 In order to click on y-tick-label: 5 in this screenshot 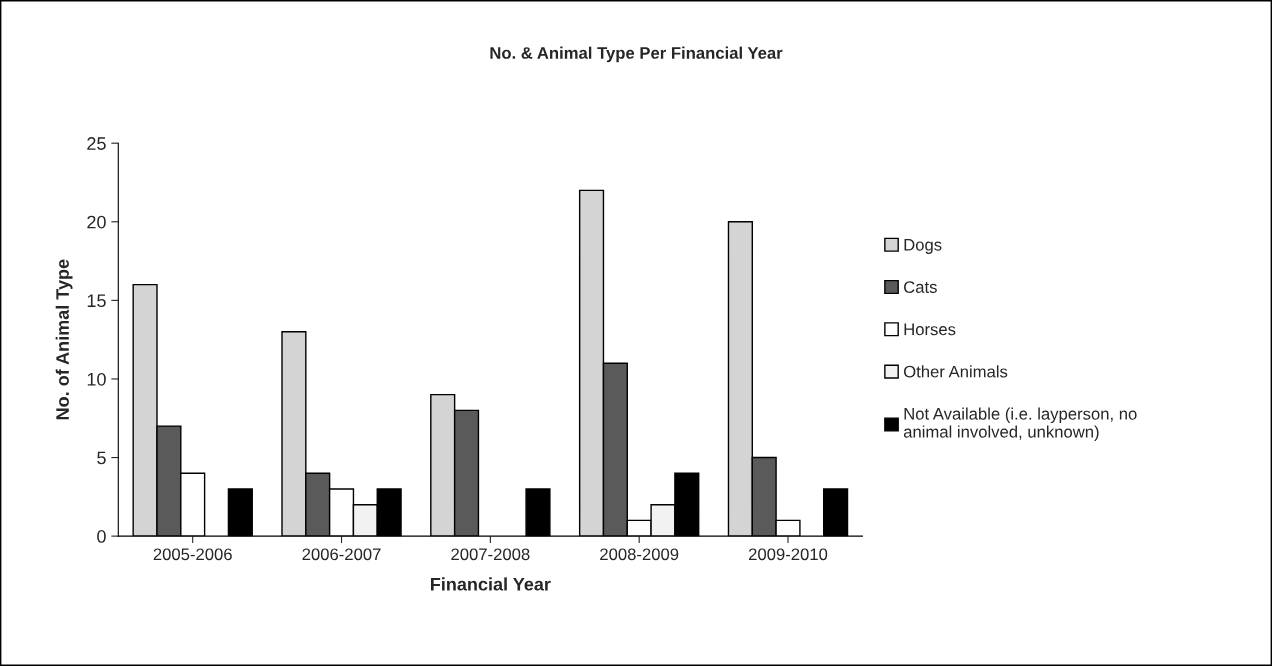, I will do `click(101, 458)`.